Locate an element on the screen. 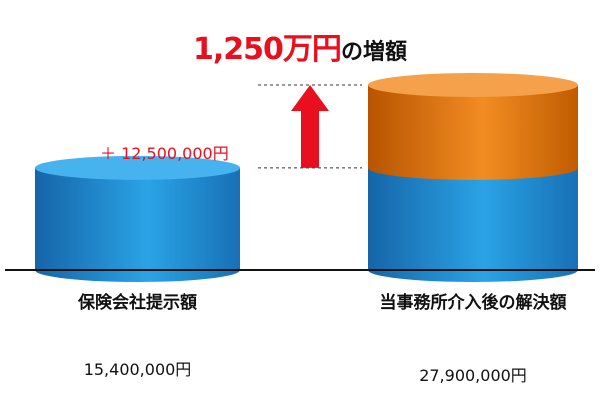 The height and width of the screenshot is (400, 600). increase-arrow is located at coordinates (310, 126).